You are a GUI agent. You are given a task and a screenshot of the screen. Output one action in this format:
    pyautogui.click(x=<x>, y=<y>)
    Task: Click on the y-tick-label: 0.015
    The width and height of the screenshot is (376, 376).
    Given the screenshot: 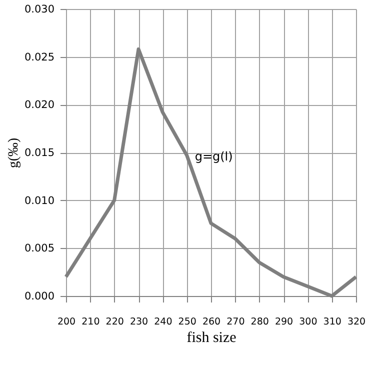 What is the action you would take?
    pyautogui.click(x=39, y=153)
    